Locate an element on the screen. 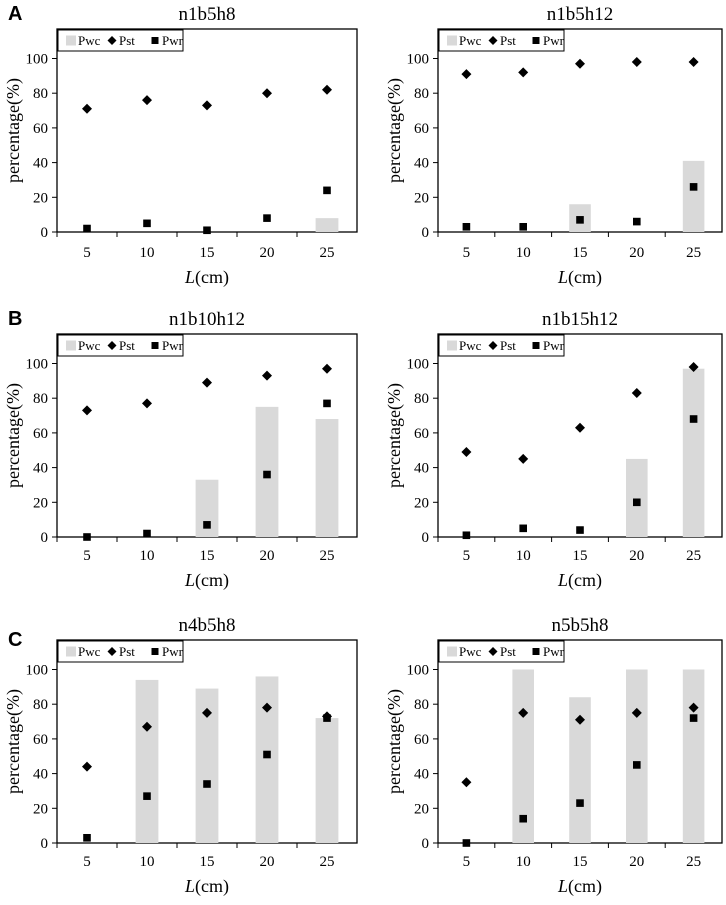 This screenshot has height=905, width=726. plot-frame is located at coordinates (580, 435).